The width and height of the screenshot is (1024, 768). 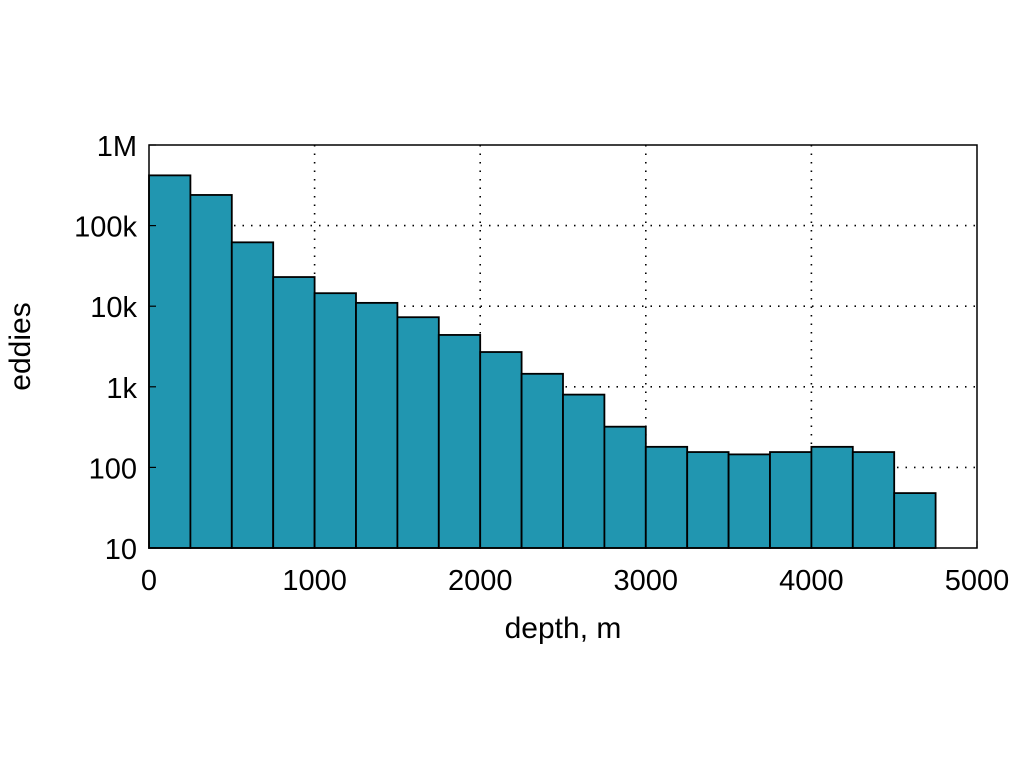 I want to click on x-tick-label: 0, so click(x=149, y=581).